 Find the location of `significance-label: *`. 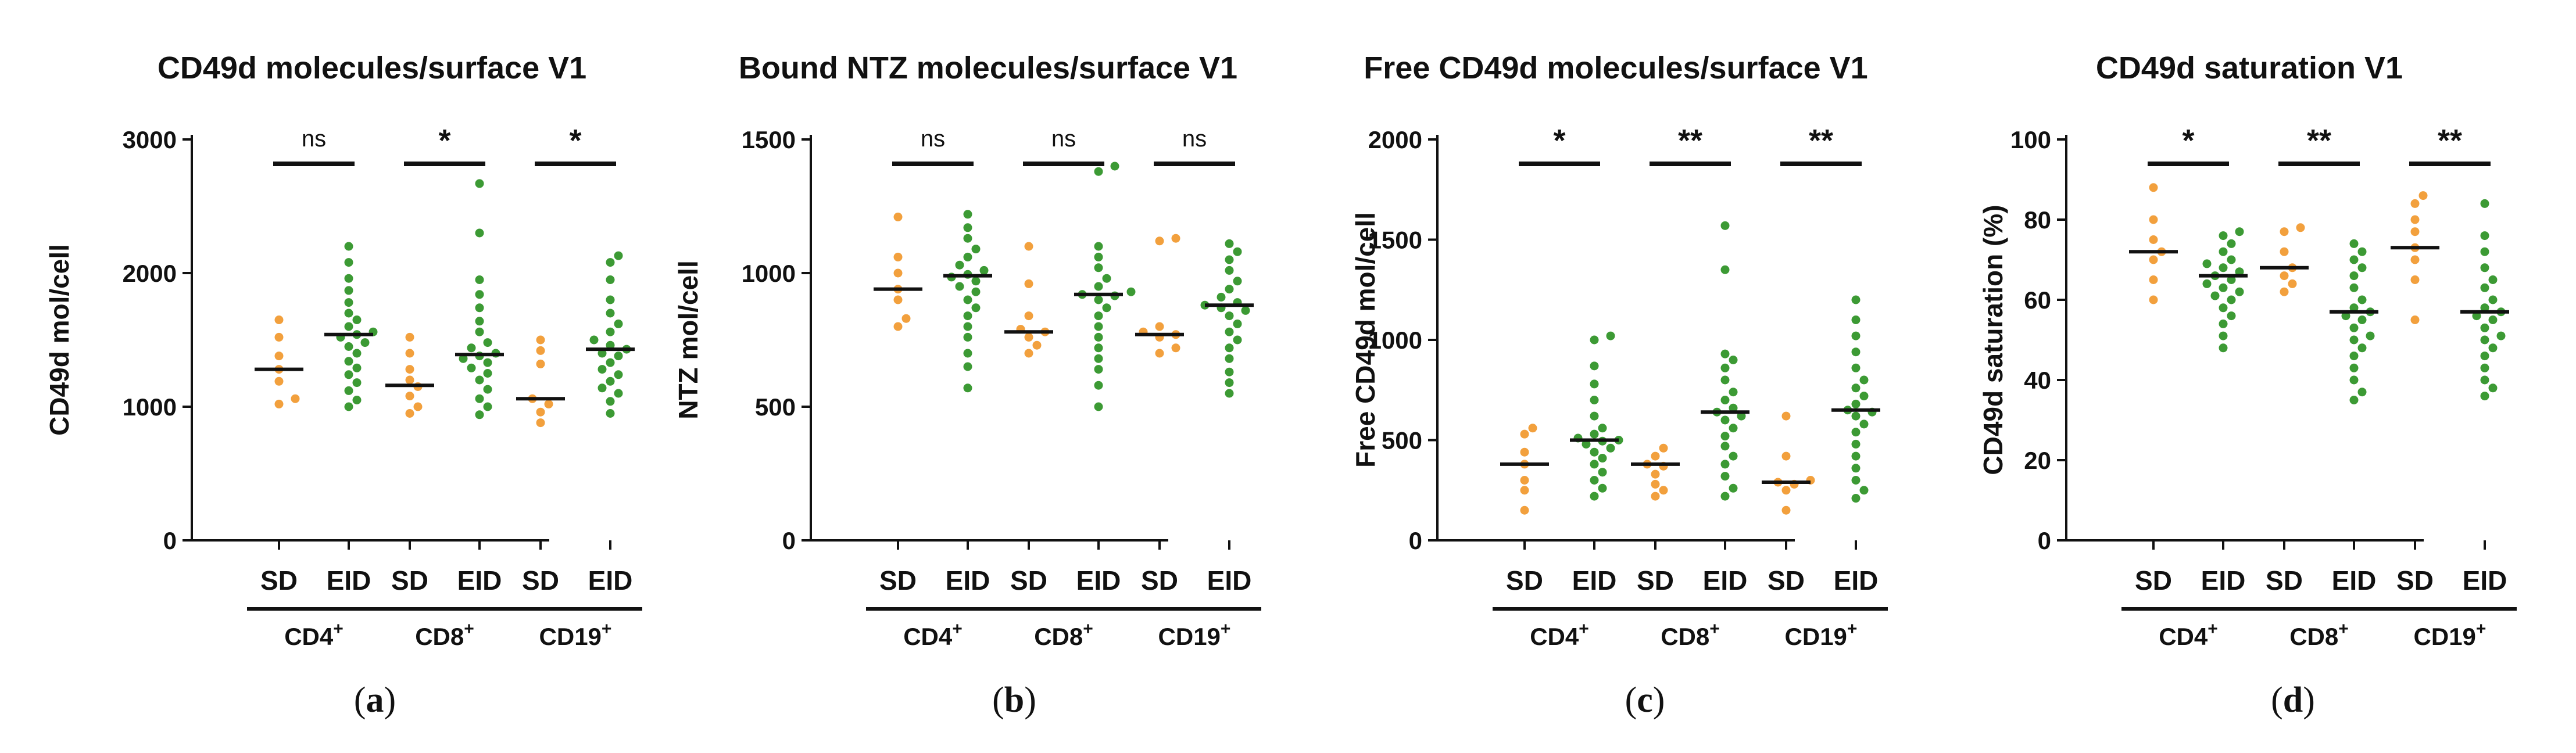

significance-label: * is located at coordinates (575, 140).